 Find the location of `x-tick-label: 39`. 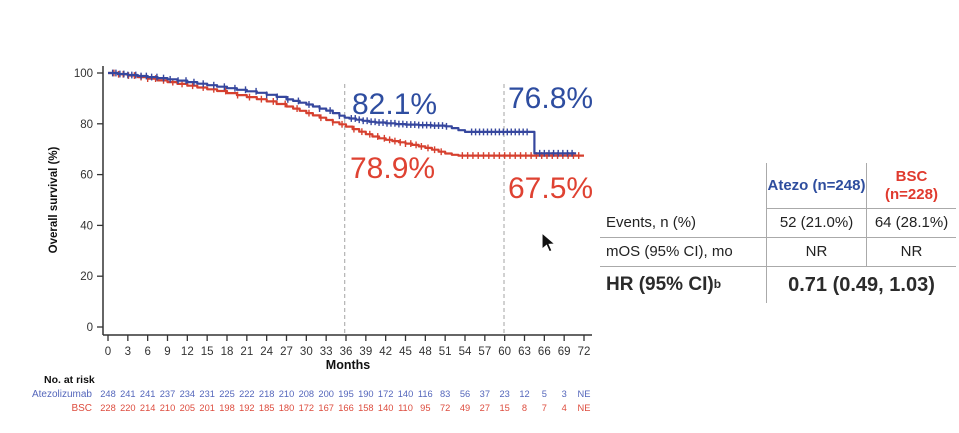

x-tick-label: 39 is located at coordinates (365, 352).